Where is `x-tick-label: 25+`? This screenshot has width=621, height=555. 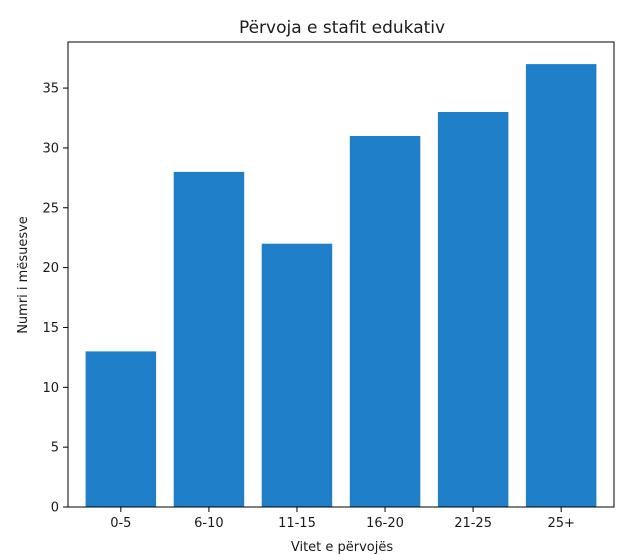 x-tick-label: 25+ is located at coordinates (560, 523).